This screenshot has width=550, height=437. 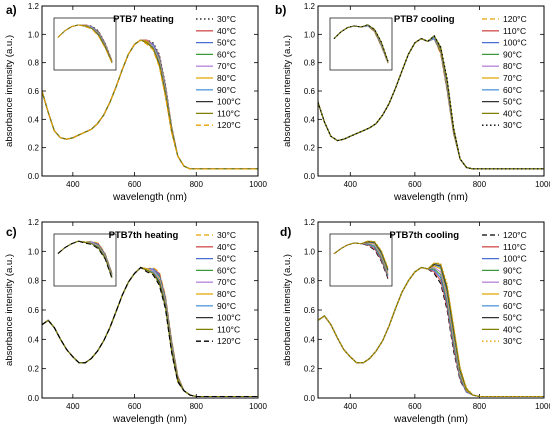 What do you see at coordinates (285, 232) in the screenshot?
I see `panel-label: d)` at bounding box center [285, 232].